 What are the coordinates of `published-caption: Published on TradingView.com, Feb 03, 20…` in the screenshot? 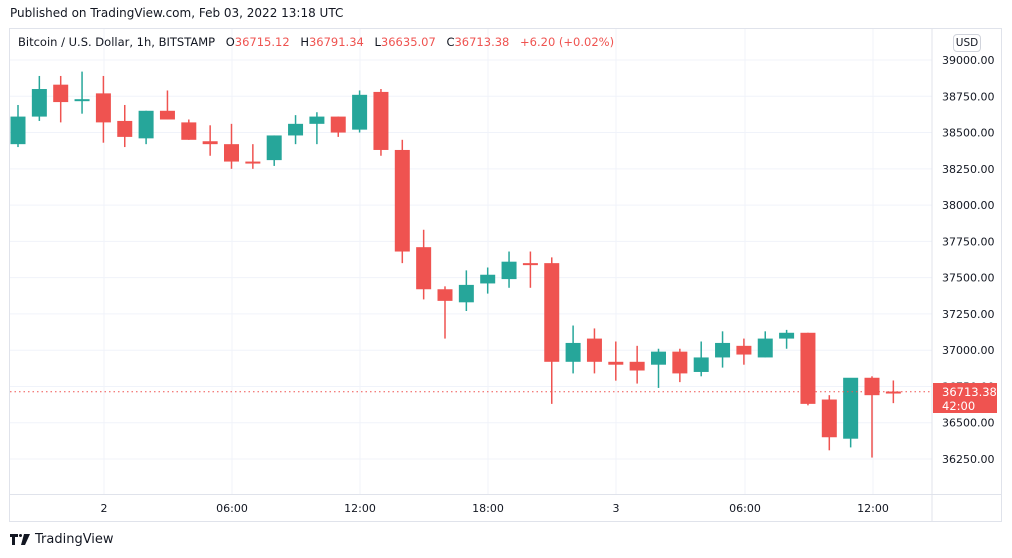 It's located at (177, 13).